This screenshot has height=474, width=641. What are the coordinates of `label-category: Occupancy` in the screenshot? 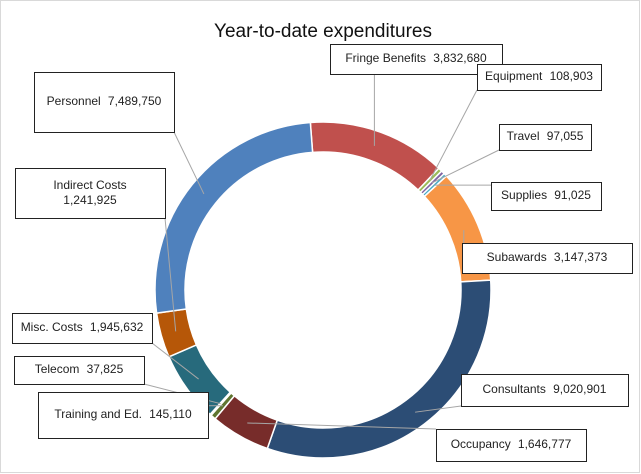 It's located at (481, 444).